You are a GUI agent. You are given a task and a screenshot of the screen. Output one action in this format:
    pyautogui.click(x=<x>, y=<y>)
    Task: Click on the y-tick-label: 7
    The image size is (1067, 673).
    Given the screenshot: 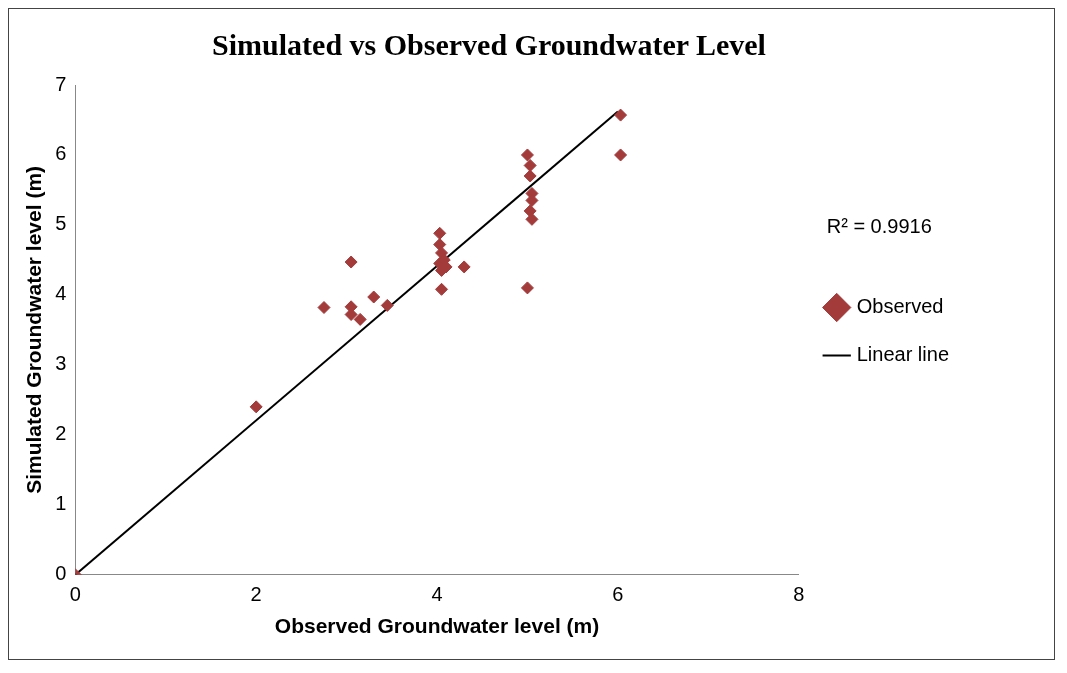 What is the action you would take?
    pyautogui.click(x=61, y=83)
    